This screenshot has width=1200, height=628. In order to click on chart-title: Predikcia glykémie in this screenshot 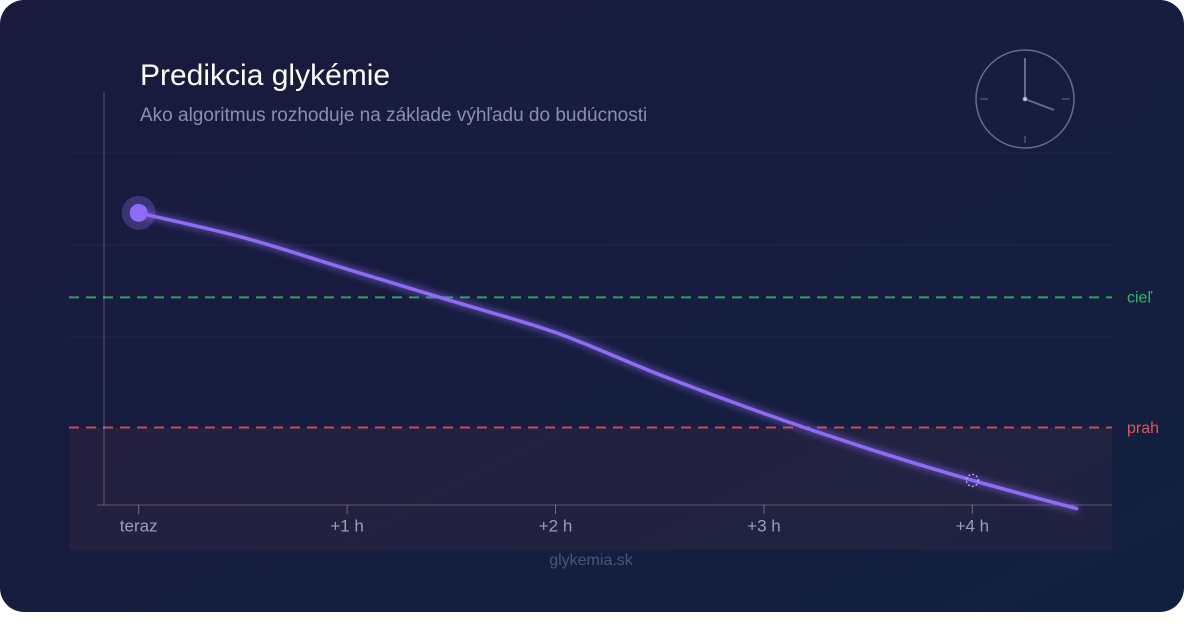, I will do `click(265, 75)`.